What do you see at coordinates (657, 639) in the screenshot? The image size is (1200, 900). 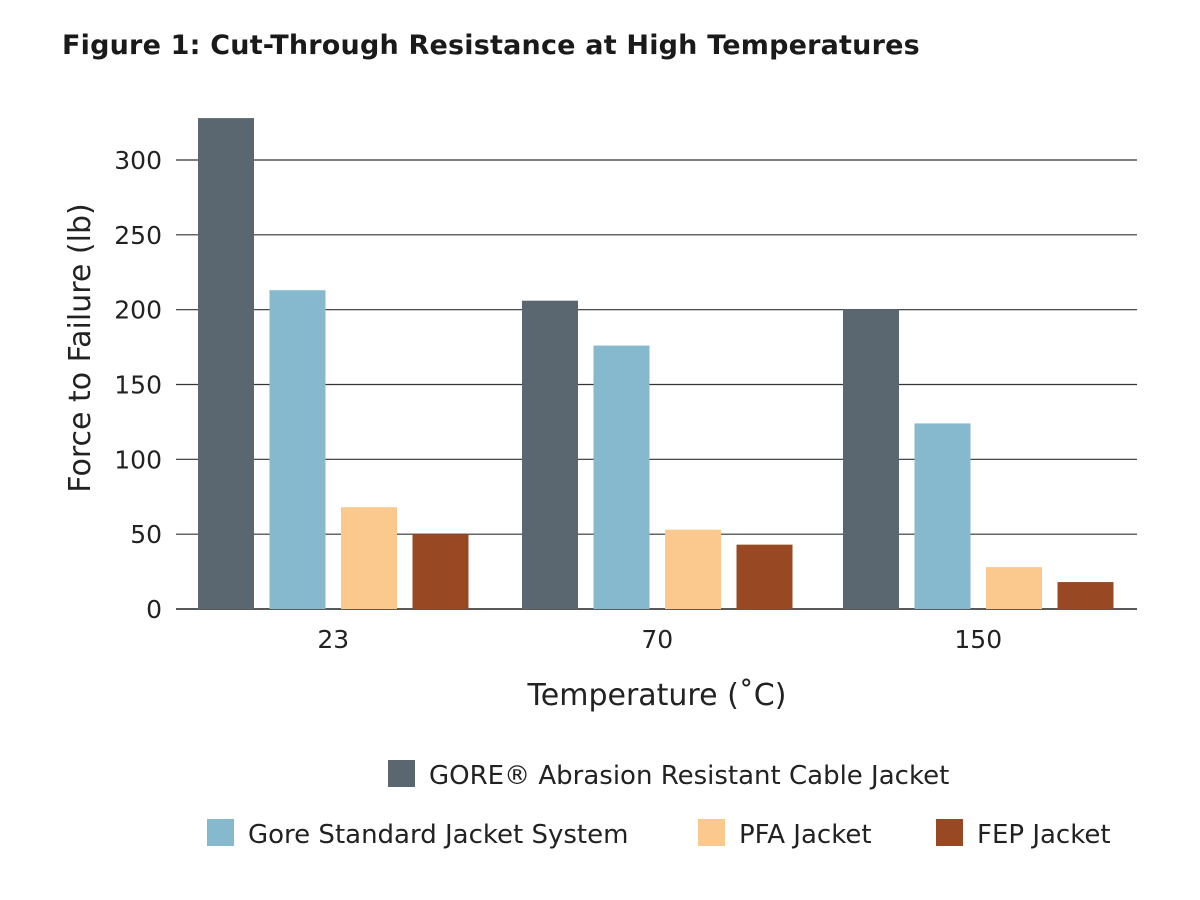 I see `x-tick-label: 70` at bounding box center [657, 639].